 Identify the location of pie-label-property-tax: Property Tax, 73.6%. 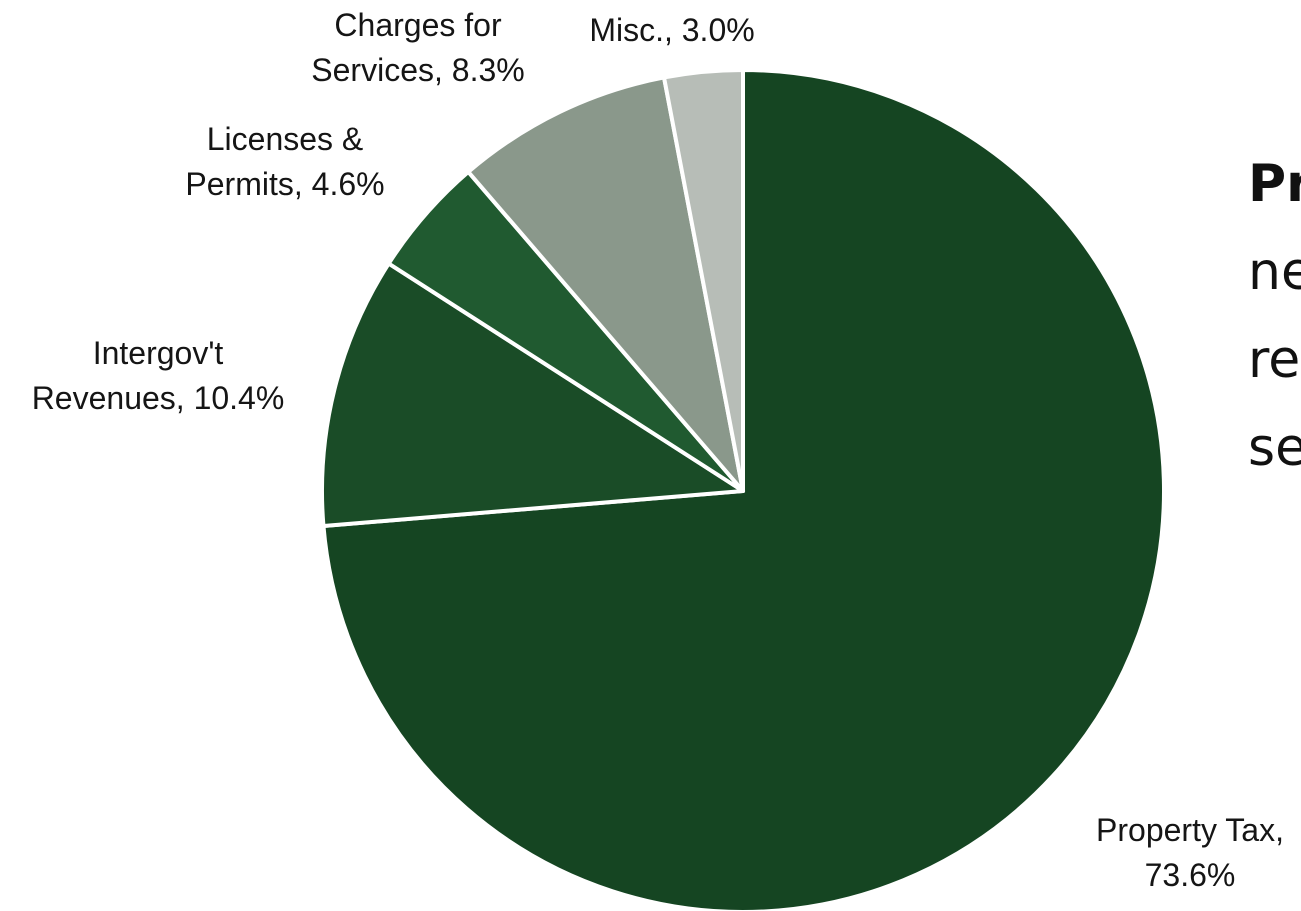
(1190, 852).